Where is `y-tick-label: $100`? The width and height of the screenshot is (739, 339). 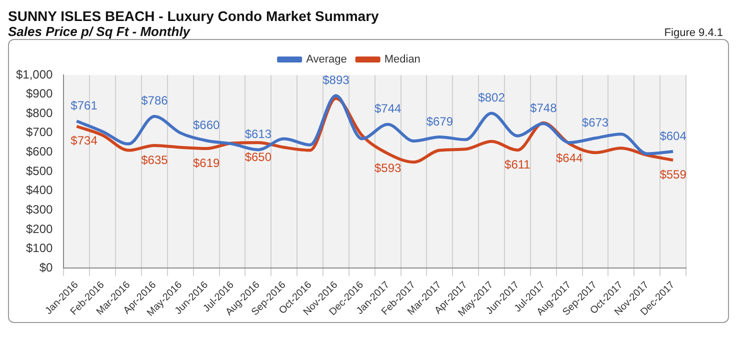 y-tick-label: $100 is located at coordinates (40, 248).